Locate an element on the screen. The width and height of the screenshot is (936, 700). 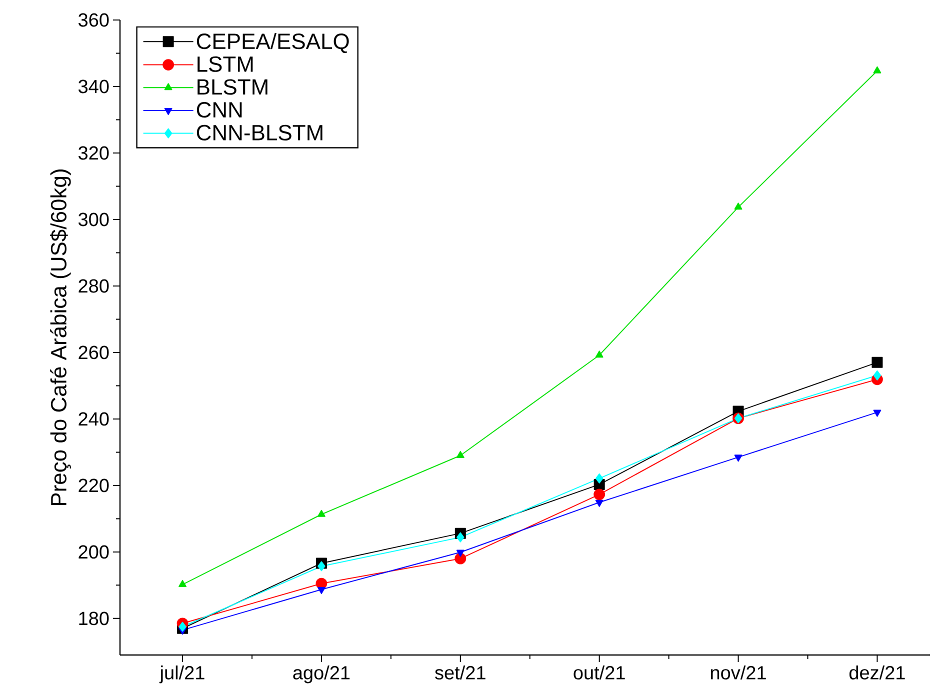
y-tick-label: 240 is located at coordinates (93, 419).